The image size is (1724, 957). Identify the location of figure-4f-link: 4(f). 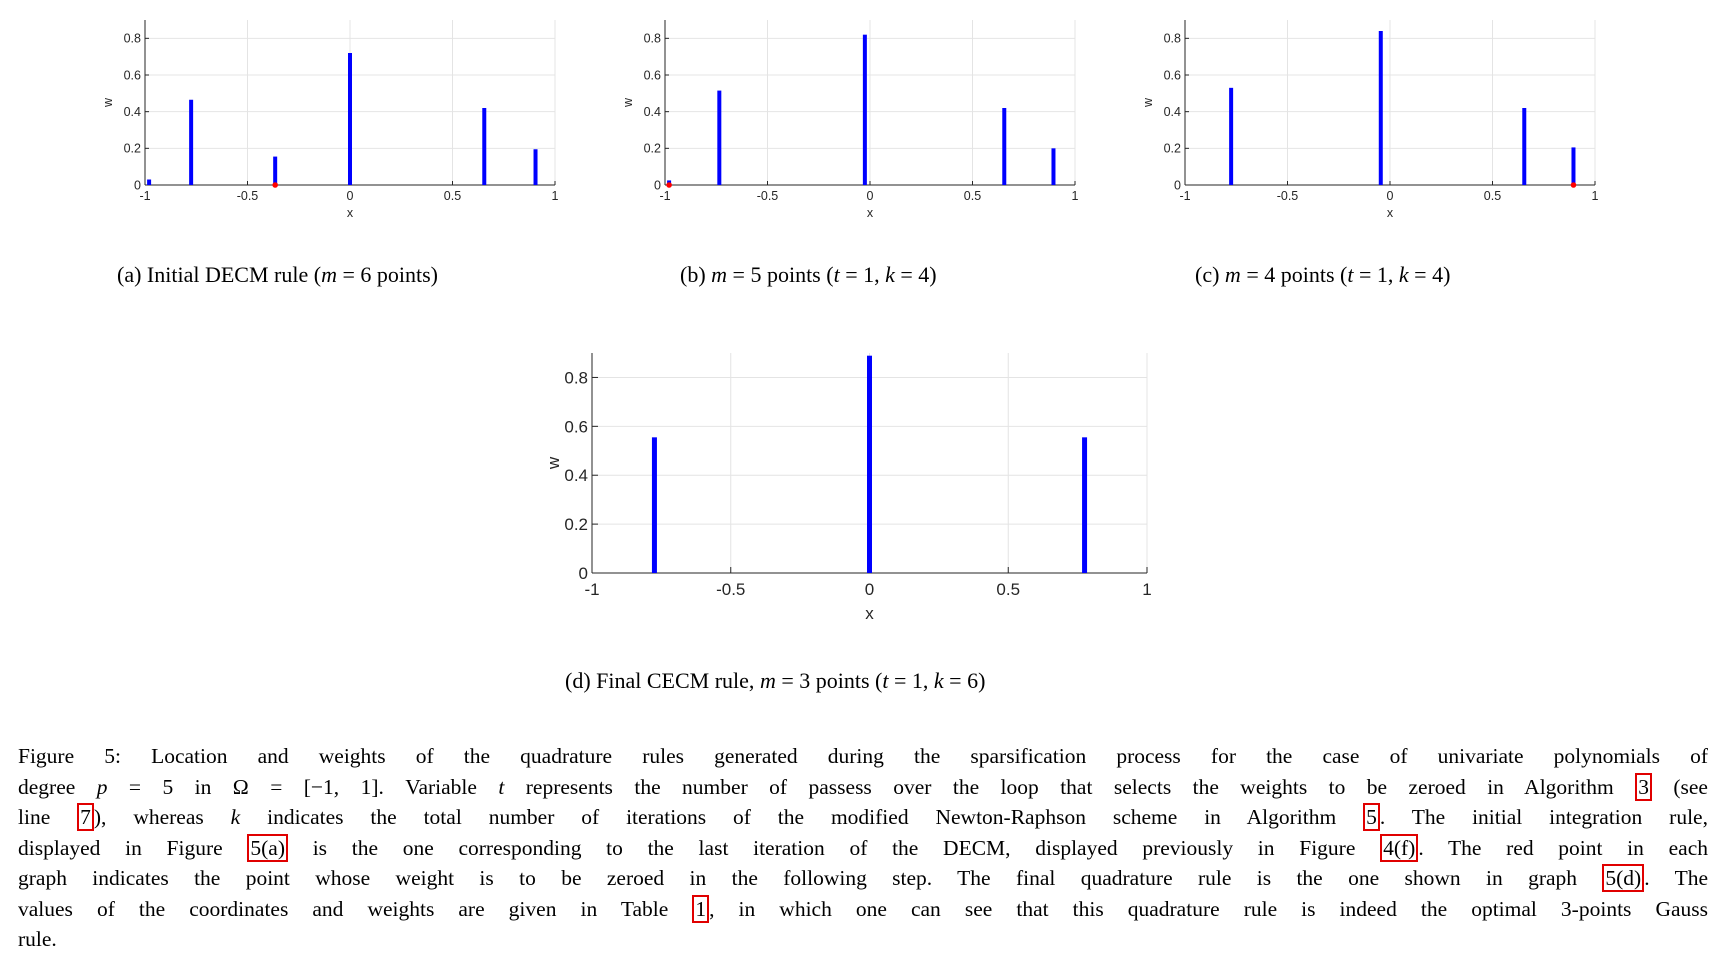
(1399, 847).